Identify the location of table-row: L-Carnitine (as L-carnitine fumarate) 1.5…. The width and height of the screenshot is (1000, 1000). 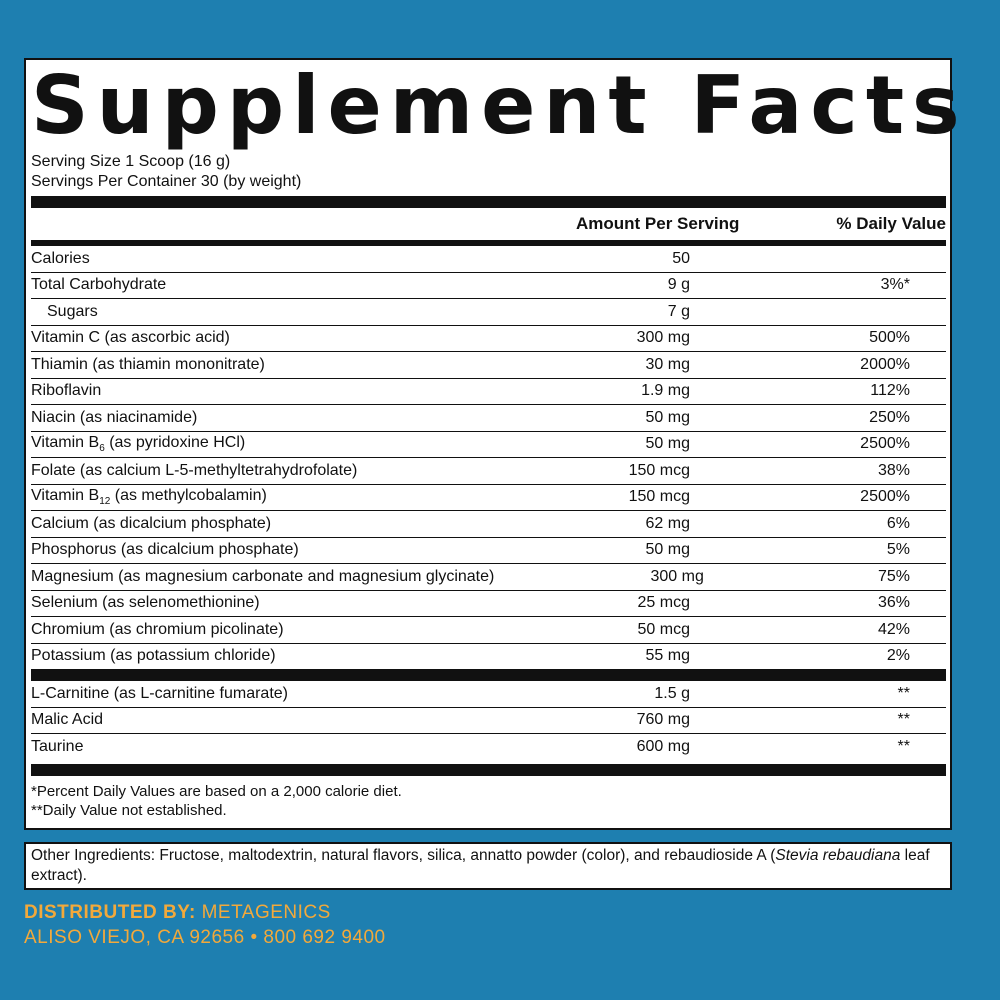
(488, 694).